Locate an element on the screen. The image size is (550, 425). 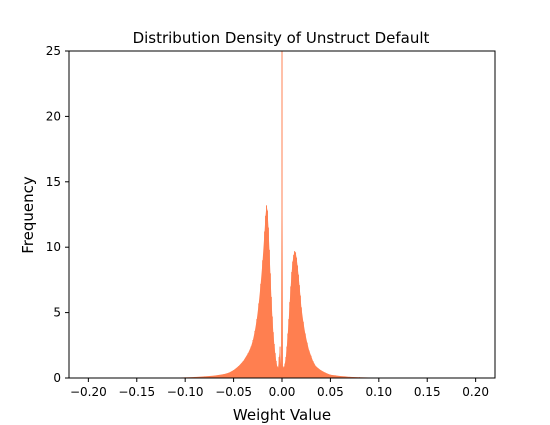
x-axis-ticks: −0.20 −0.15 −0.10 −0.05 0.00 0.05 0.10 0.15 0.20 is located at coordinates (279, 388).